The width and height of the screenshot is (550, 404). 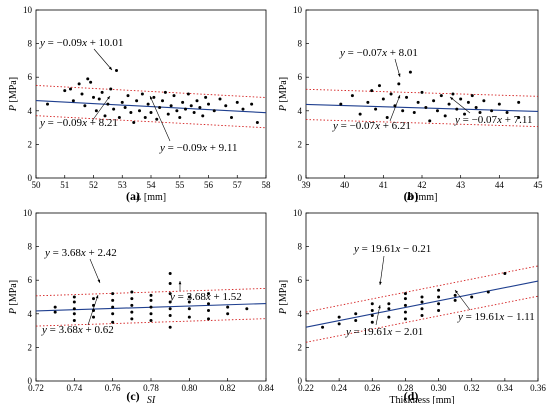 I want to click on fit-line, so click(x=422, y=304).